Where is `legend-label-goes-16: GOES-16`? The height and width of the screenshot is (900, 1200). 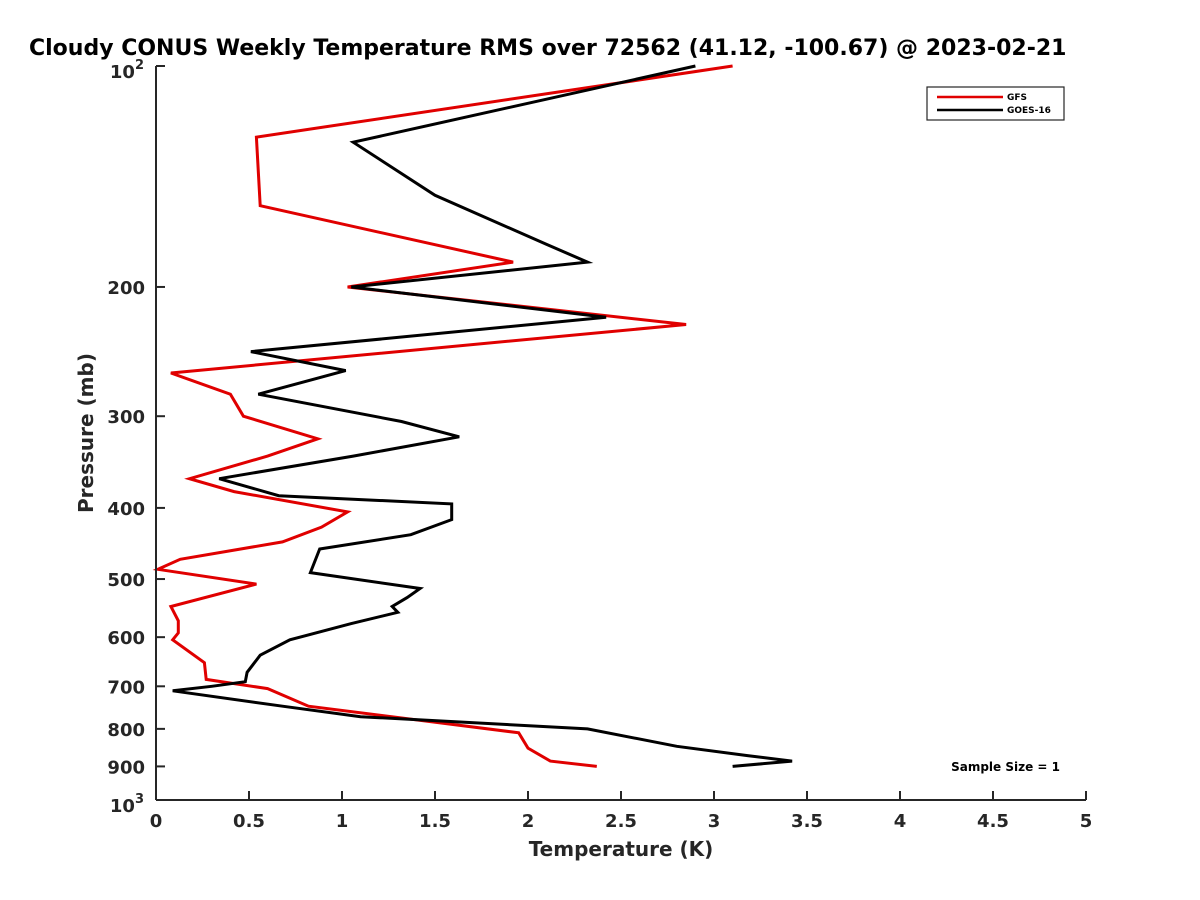
legend-label-goes-16: GOES-16 is located at coordinates (1029, 111).